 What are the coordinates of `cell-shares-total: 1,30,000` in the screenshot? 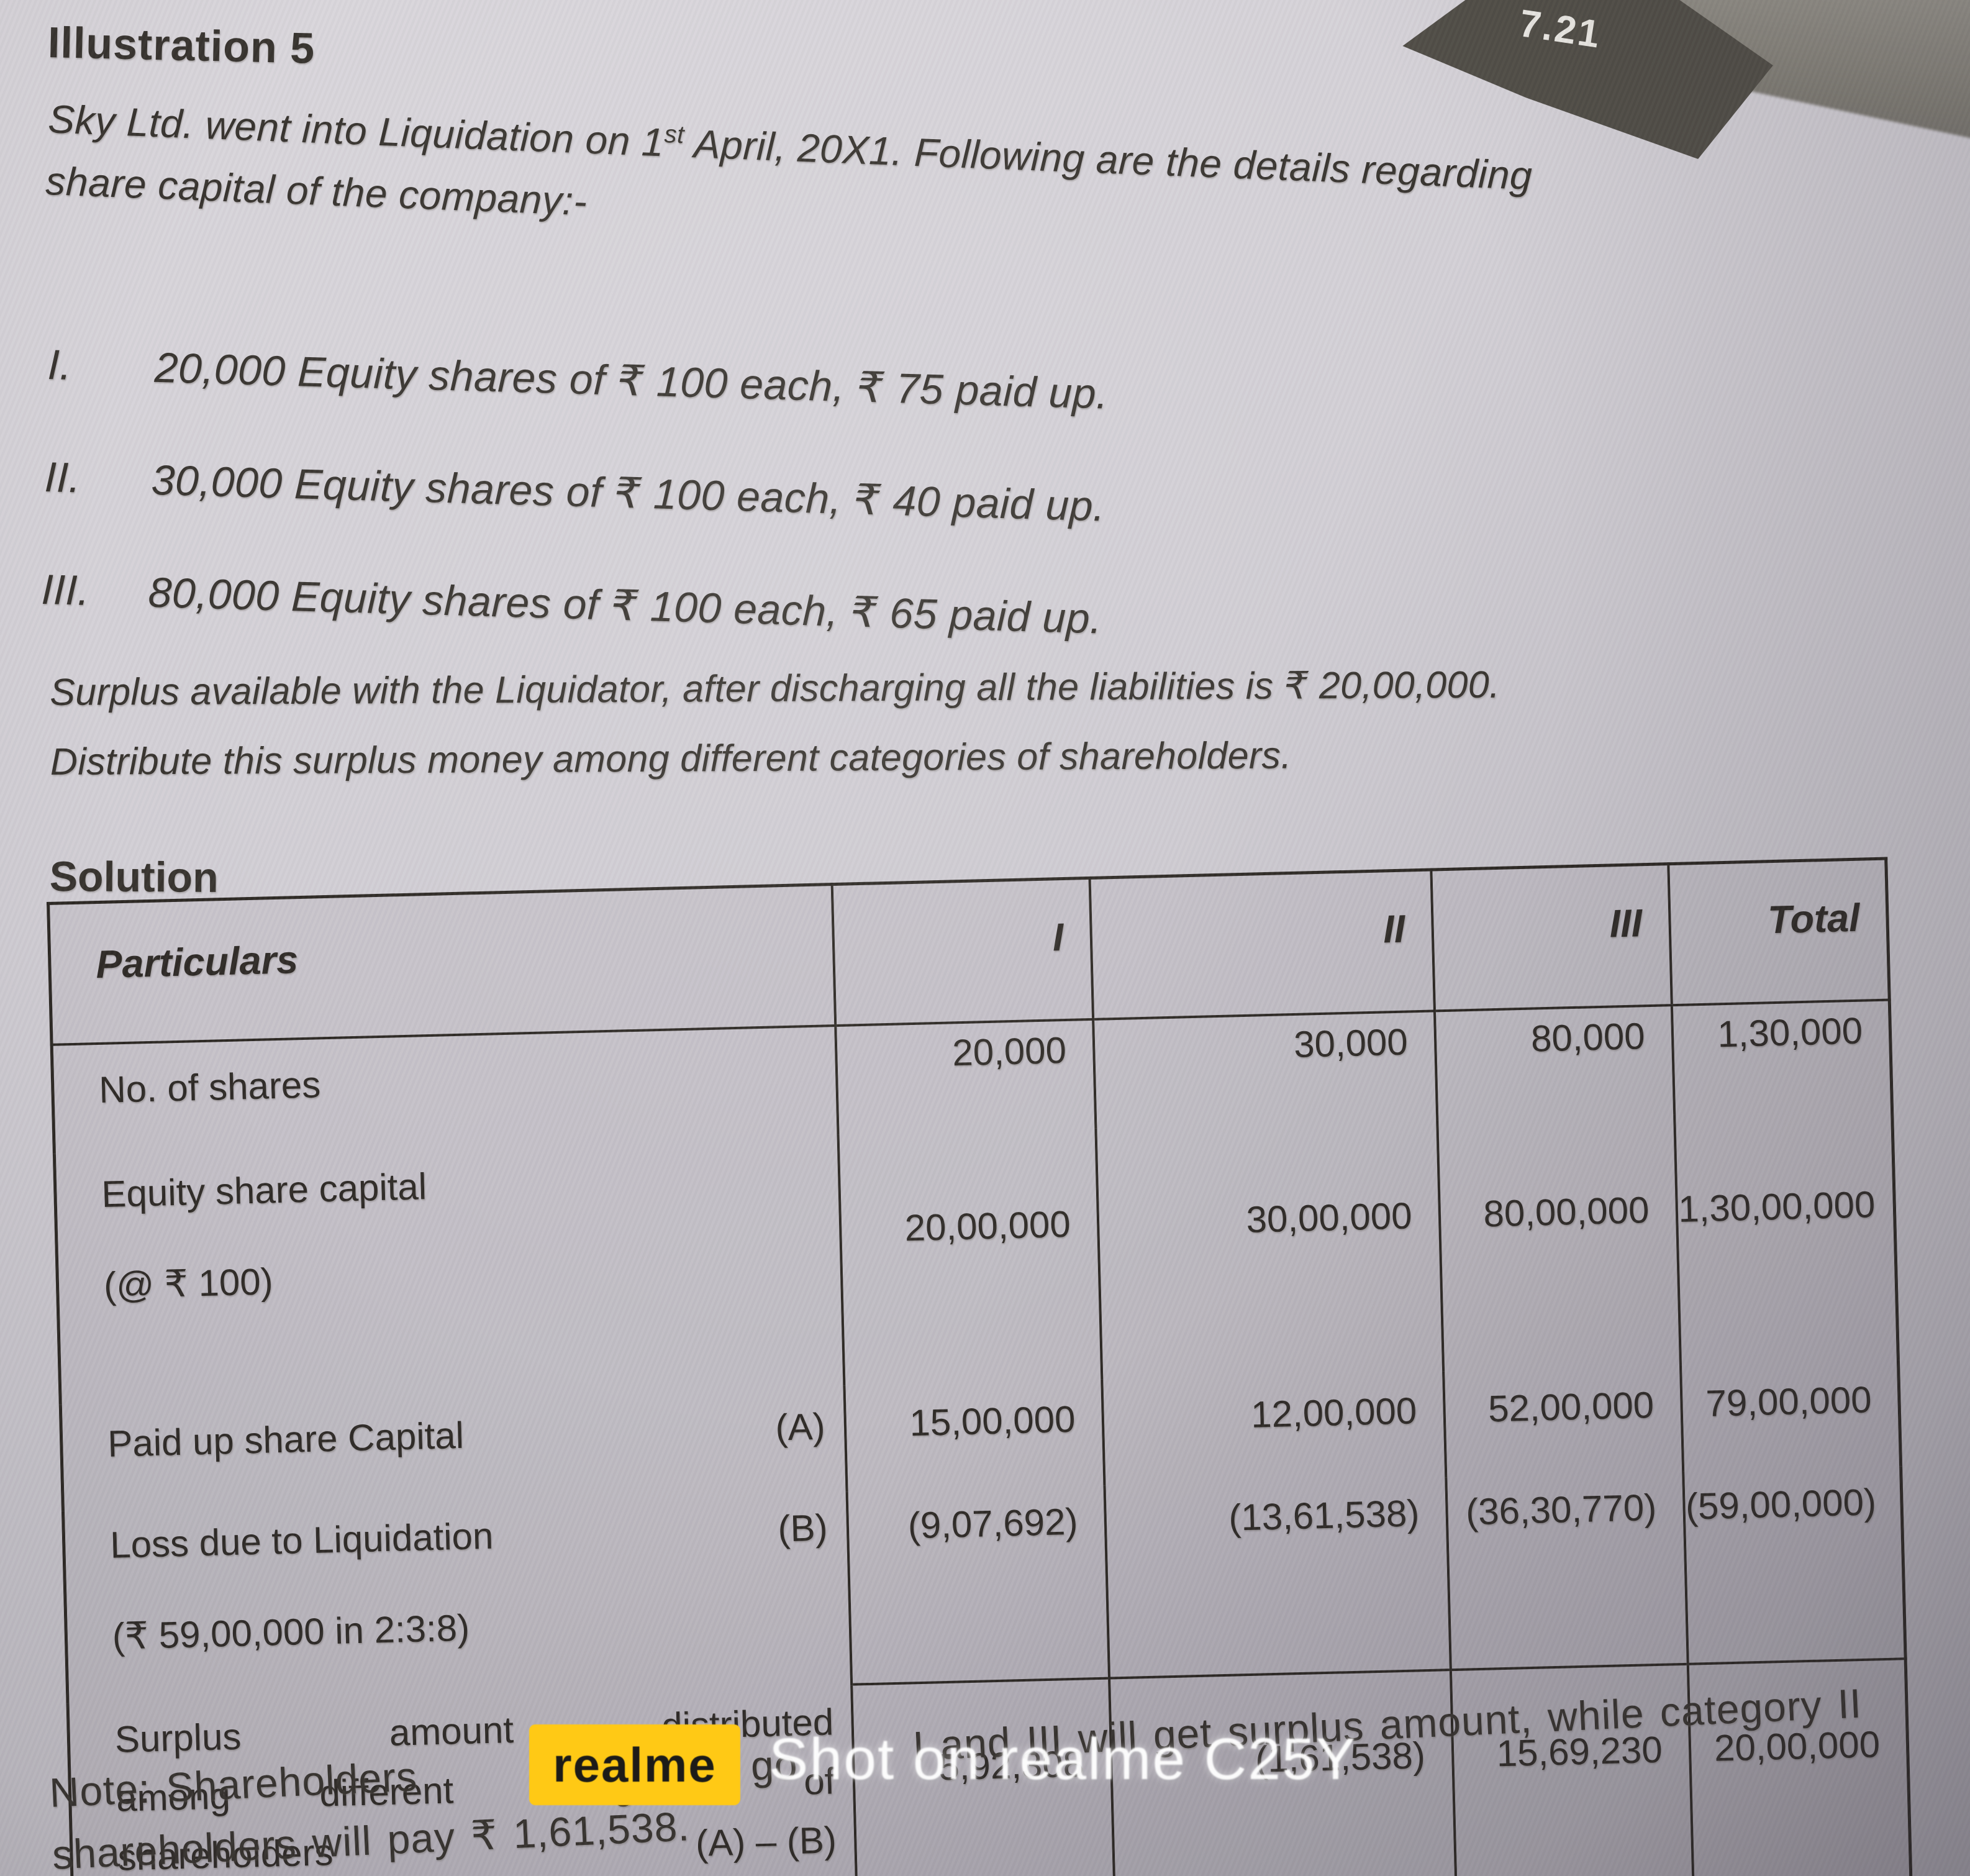 It's located at (1781, 1057).